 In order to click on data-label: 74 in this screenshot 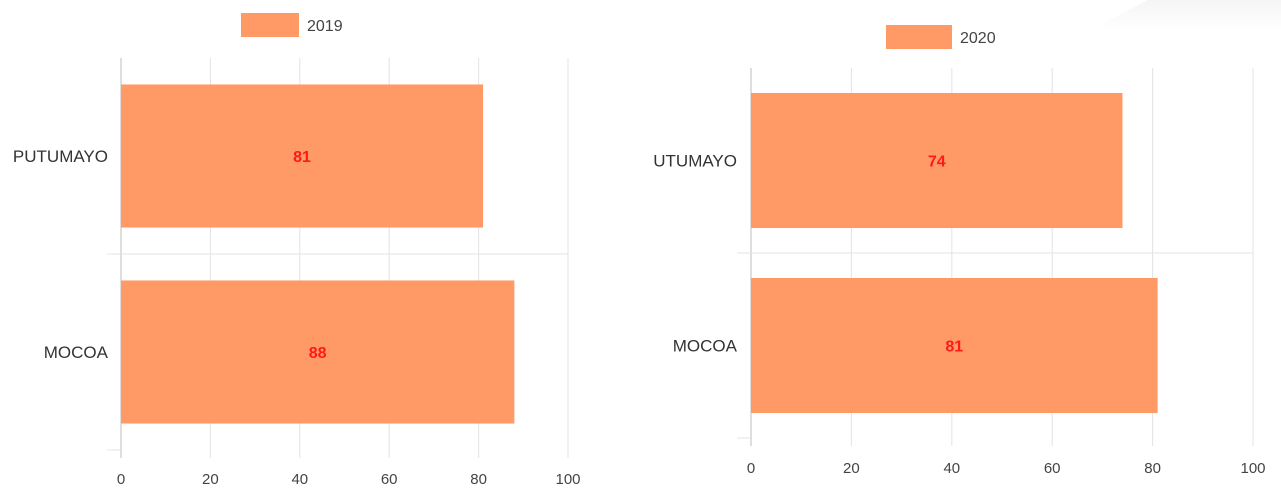, I will do `click(937, 162)`.